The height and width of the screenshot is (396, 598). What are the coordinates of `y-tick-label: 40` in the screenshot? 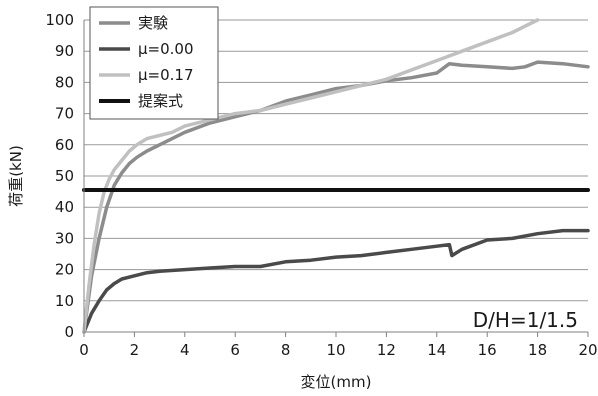 It's located at (64, 207).